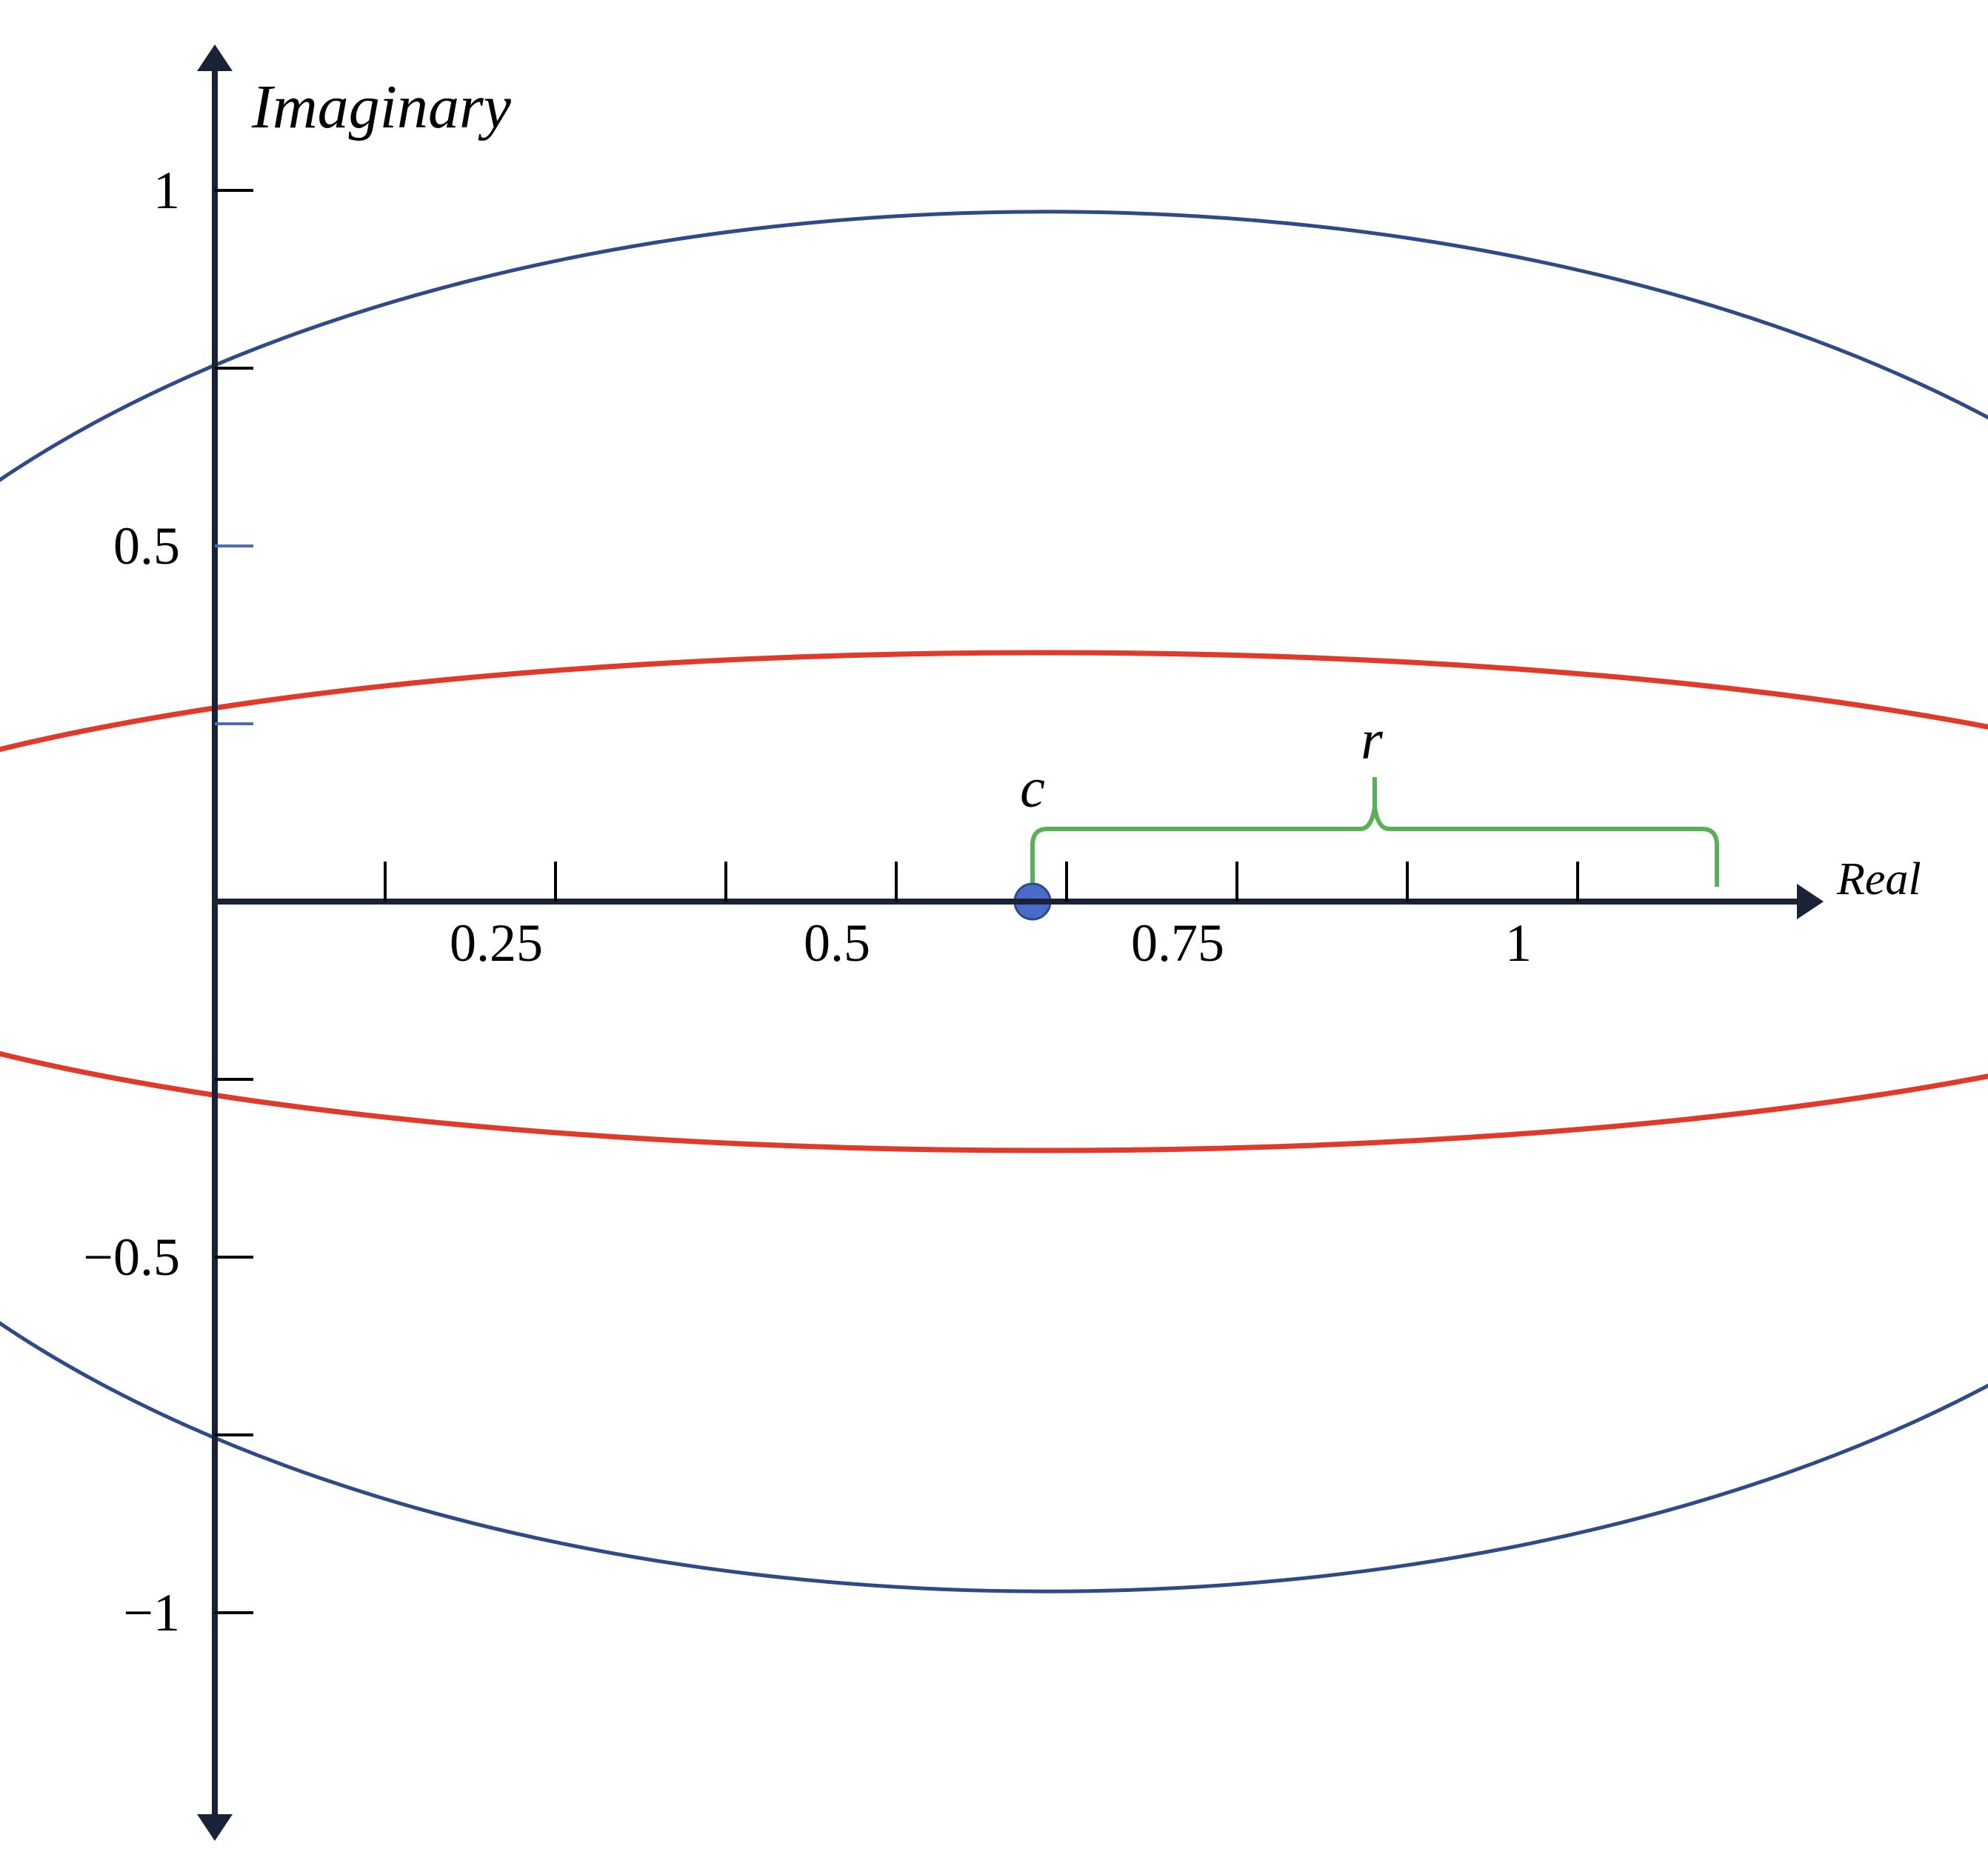 Image resolution: width=1988 pixels, height=1852 pixels. I want to click on y-tick-label: 0.5, so click(146, 546).